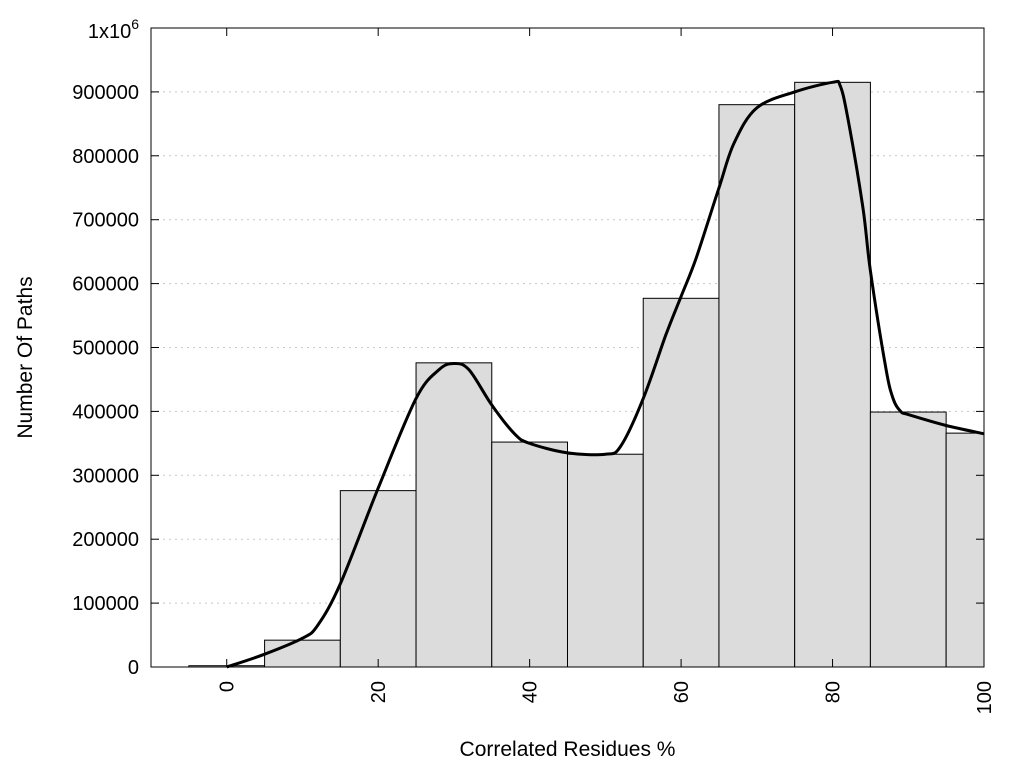 The image size is (1024, 768). Describe the element at coordinates (606, 697) in the screenshot. I see `x-tick-labels: 0 20 40 60 80 100` at that location.